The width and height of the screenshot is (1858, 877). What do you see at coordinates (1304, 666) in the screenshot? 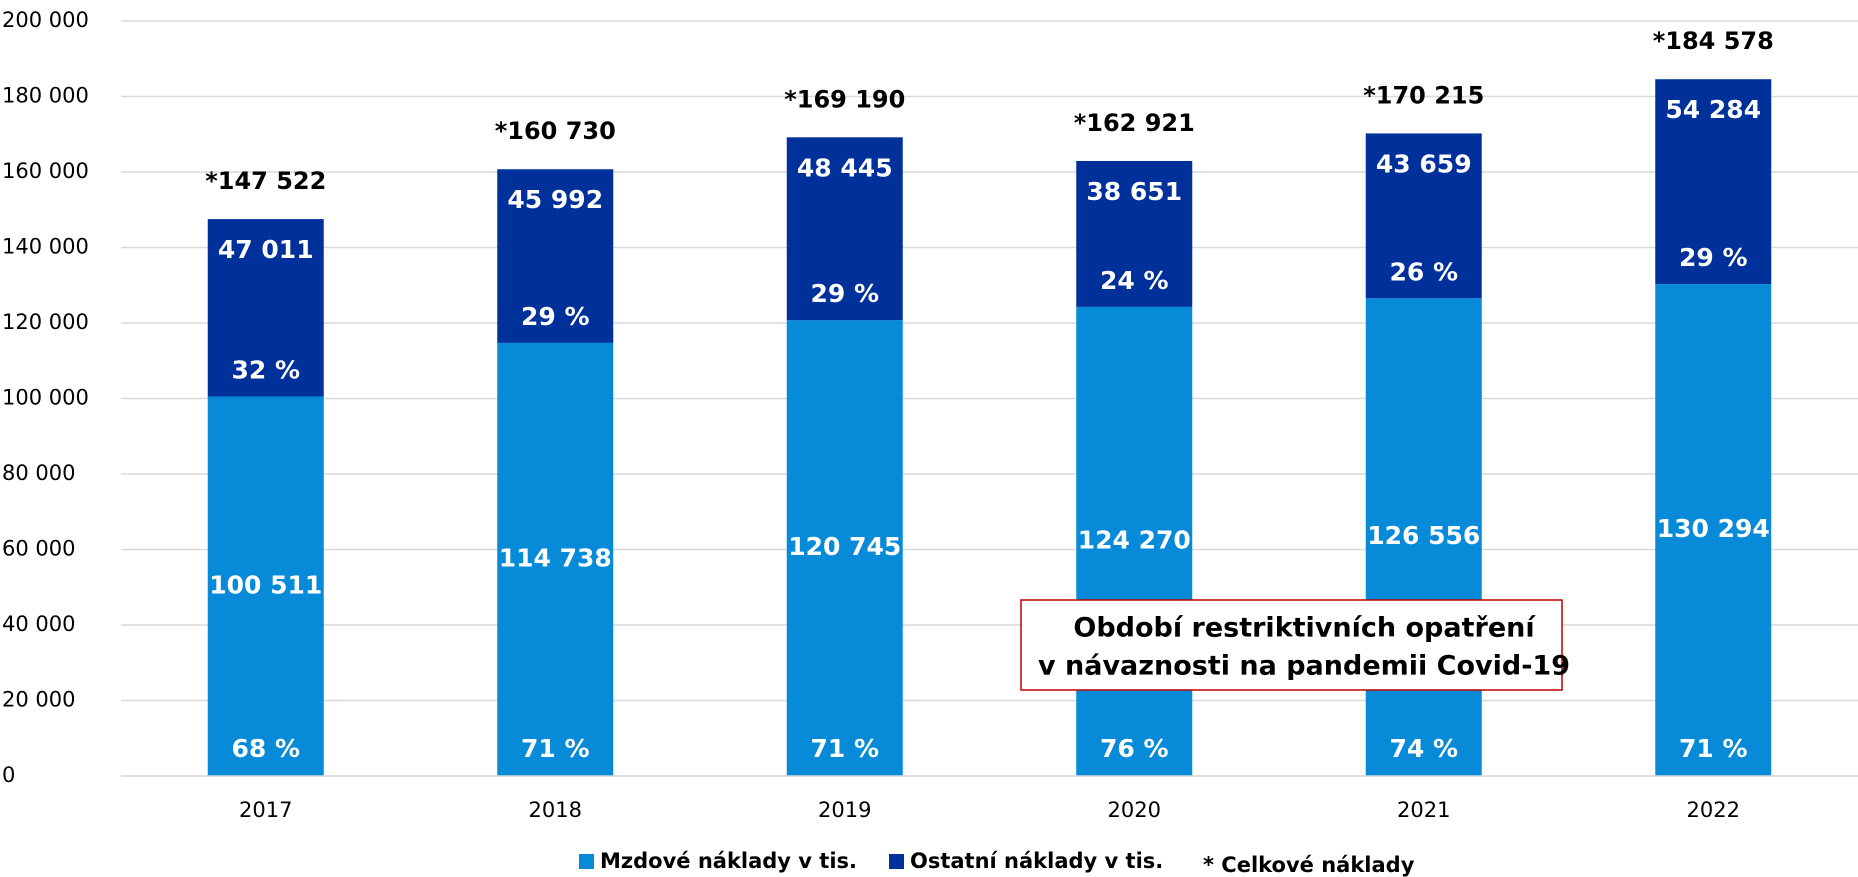
I see `annotation-text: v návaznosti na pandemii Covid-19` at bounding box center [1304, 666].